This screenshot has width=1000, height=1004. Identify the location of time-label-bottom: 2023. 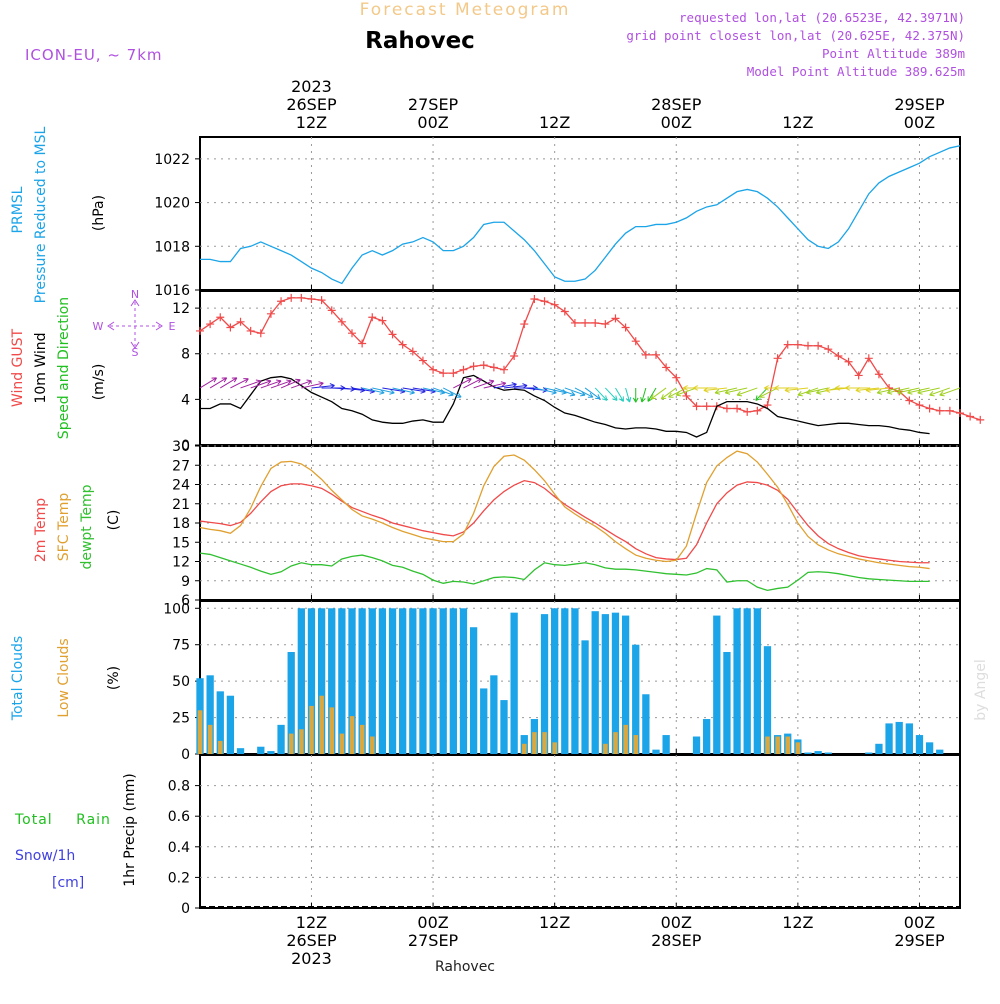
(311, 958).